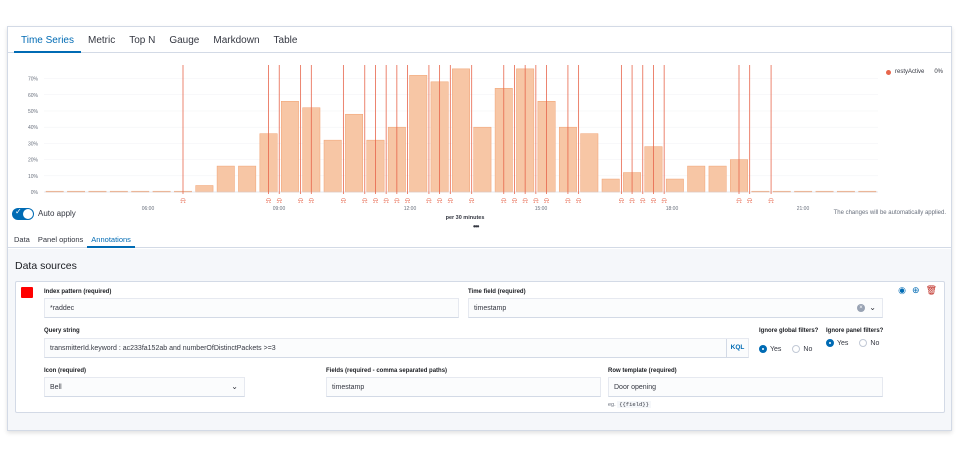 This screenshot has width=959, height=457. Describe the element at coordinates (808, 349) in the screenshot. I see `ignore-global-no-label: No` at that location.